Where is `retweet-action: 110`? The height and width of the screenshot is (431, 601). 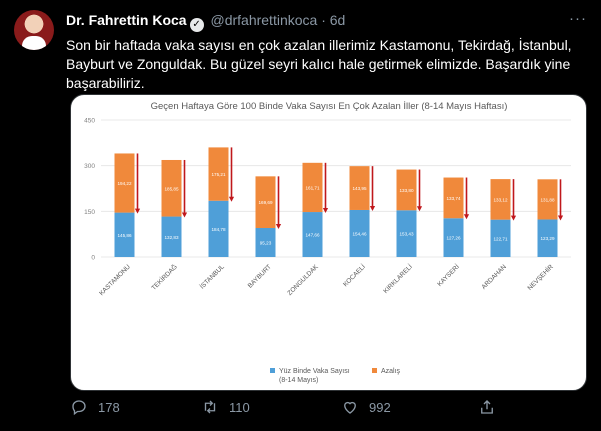
retweet-action: 110 is located at coordinates (225, 407).